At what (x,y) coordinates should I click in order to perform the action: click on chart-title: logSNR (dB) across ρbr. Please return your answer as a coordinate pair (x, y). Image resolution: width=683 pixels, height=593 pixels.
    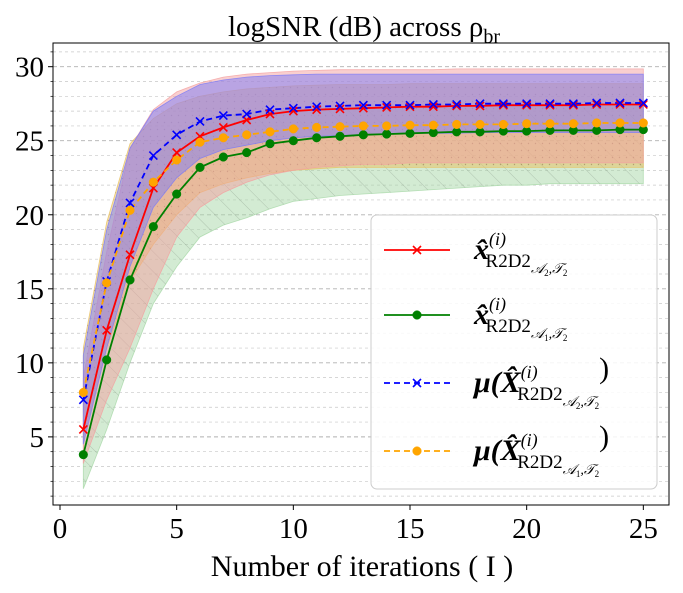
    Looking at the image, I should click on (364, 29).